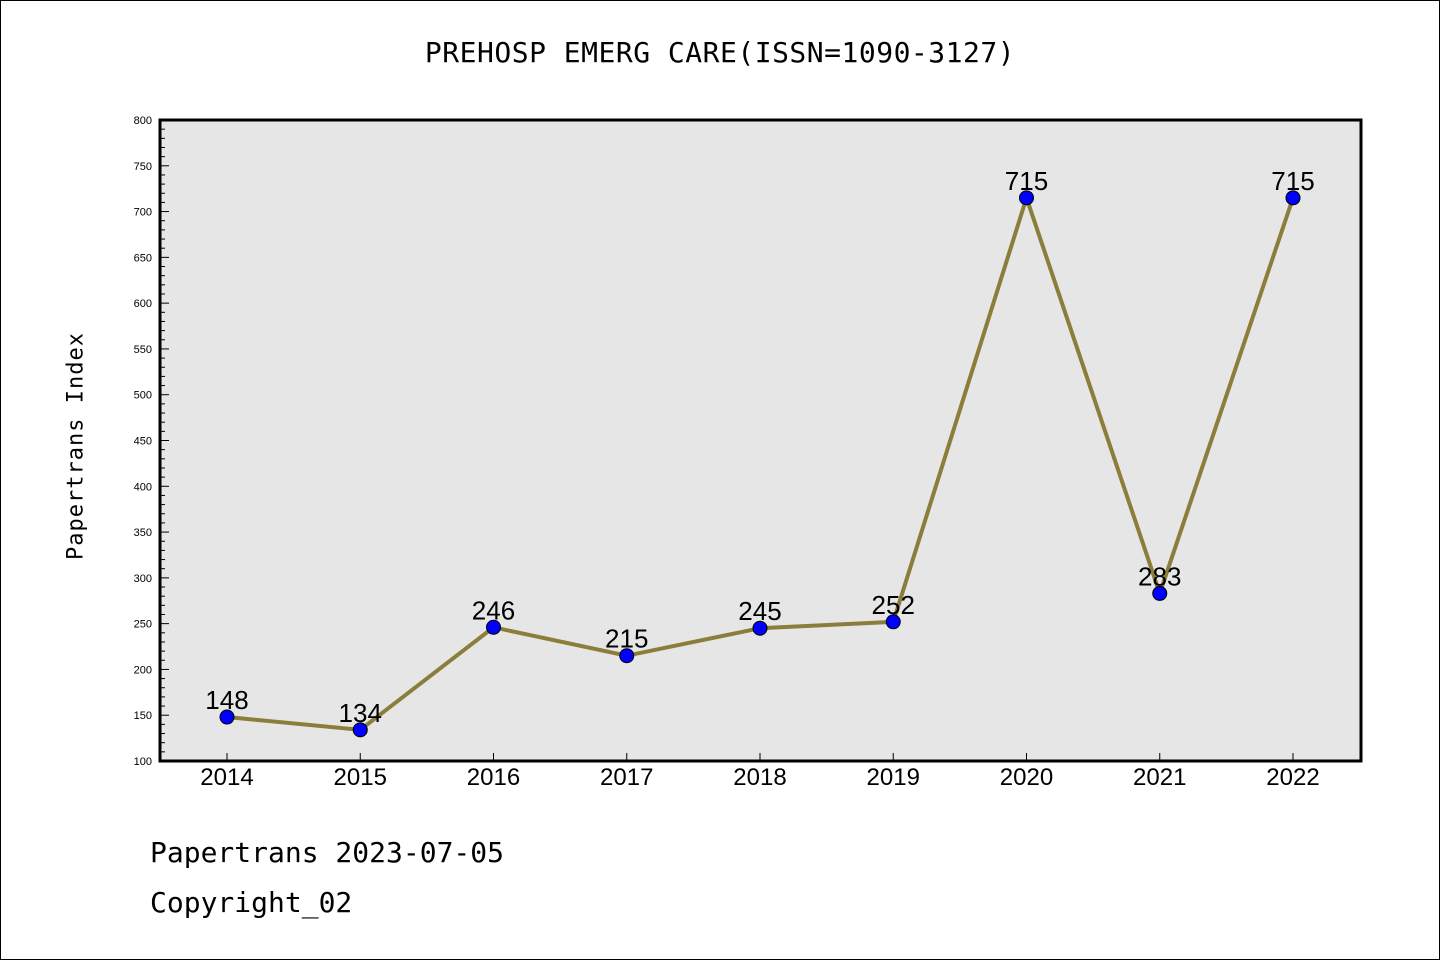 Image resolution: width=1440 pixels, height=960 pixels. Describe the element at coordinates (143, 121) in the screenshot. I see `y-tick-label: 800` at that location.